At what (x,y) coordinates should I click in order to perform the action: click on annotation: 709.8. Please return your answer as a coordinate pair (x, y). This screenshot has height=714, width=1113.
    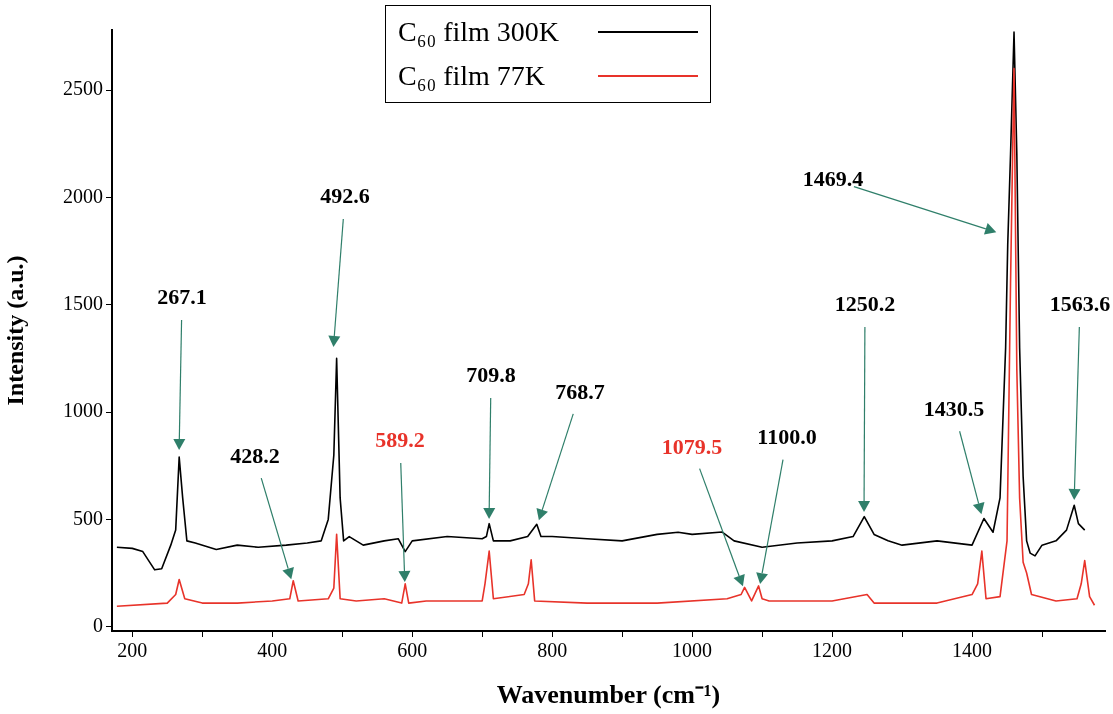
    Looking at the image, I should click on (491, 374).